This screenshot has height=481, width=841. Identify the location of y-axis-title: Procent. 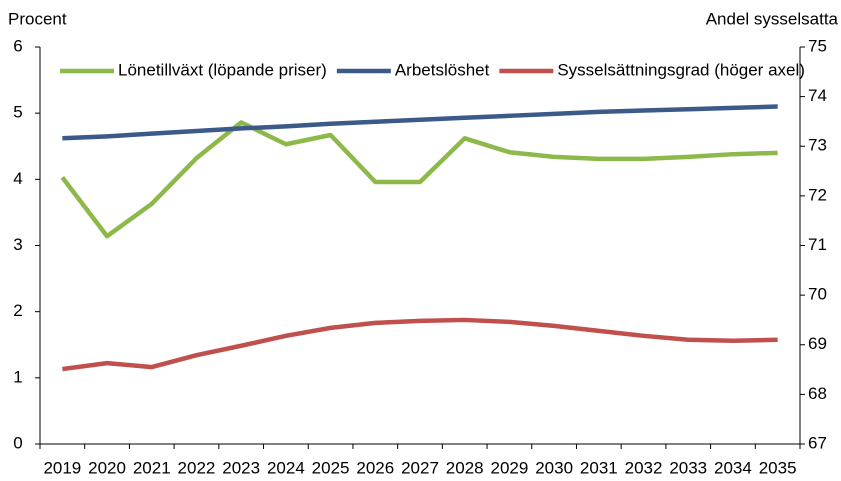
(37, 18).